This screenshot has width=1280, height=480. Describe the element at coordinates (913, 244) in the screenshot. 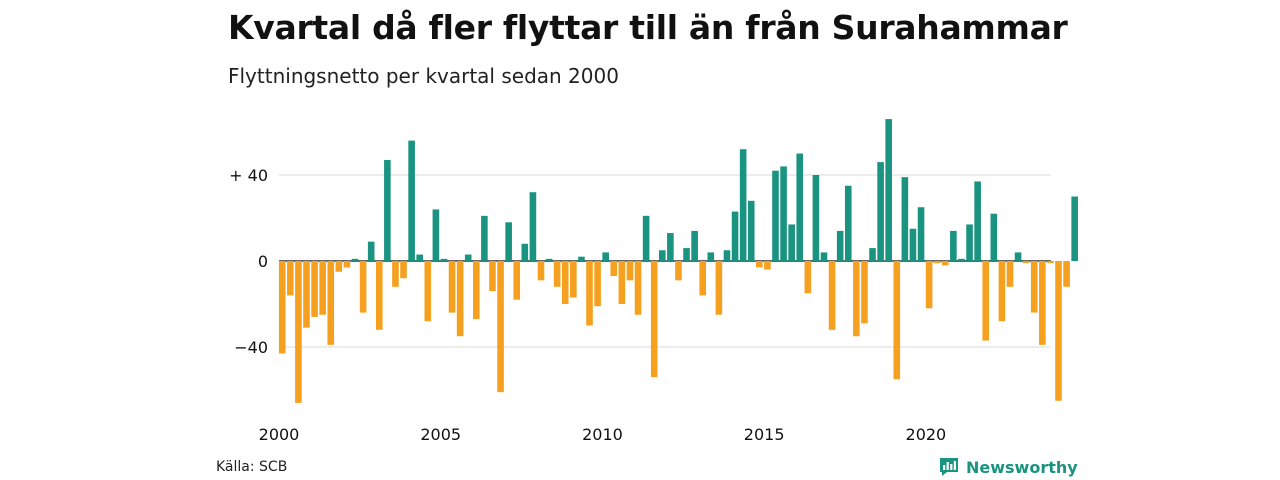

I see `bar: 2019 K3: 15` at that location.